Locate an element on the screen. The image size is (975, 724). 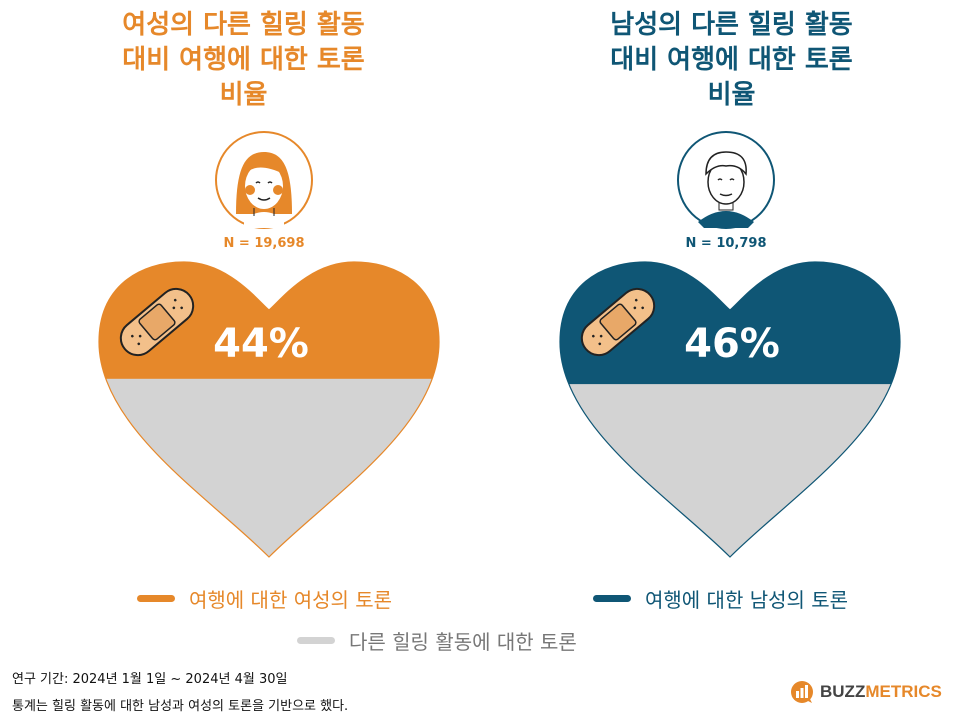
legend-male-label: 여행에 대한 남성의 토론 is located at coordinates (747, 600).